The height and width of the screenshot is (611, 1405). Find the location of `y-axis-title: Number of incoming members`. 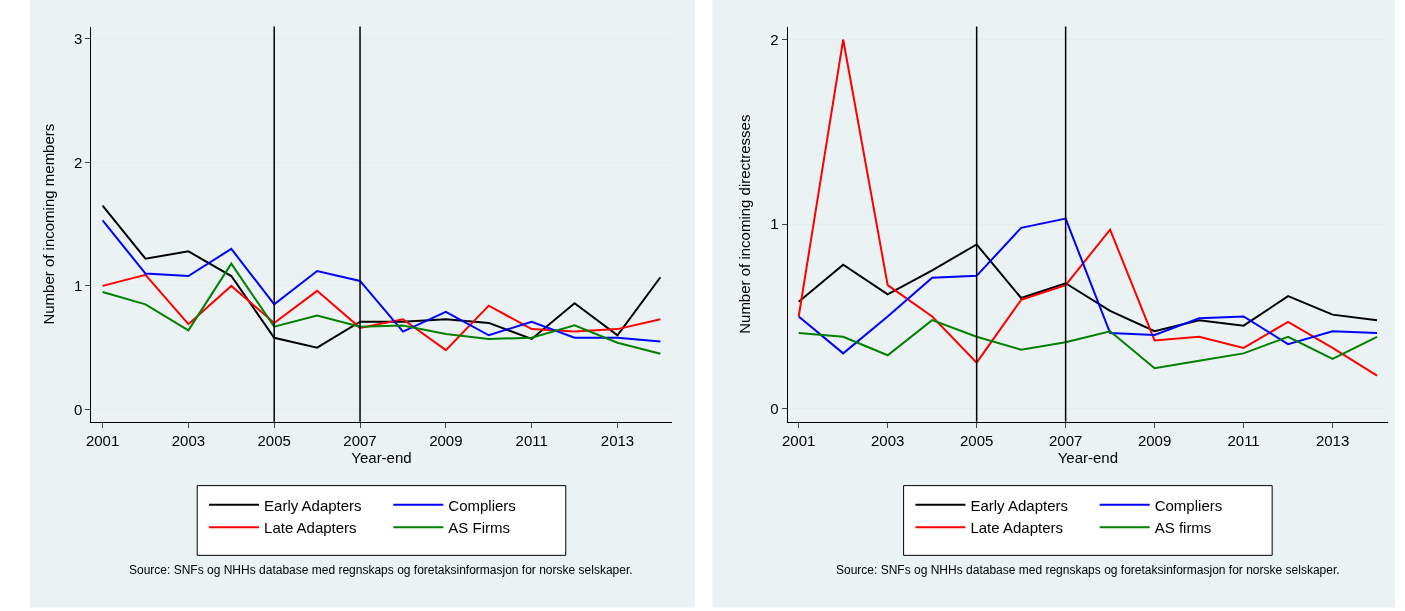

y-axis-title: Number of incoming members is located at coordinates (49, 224).